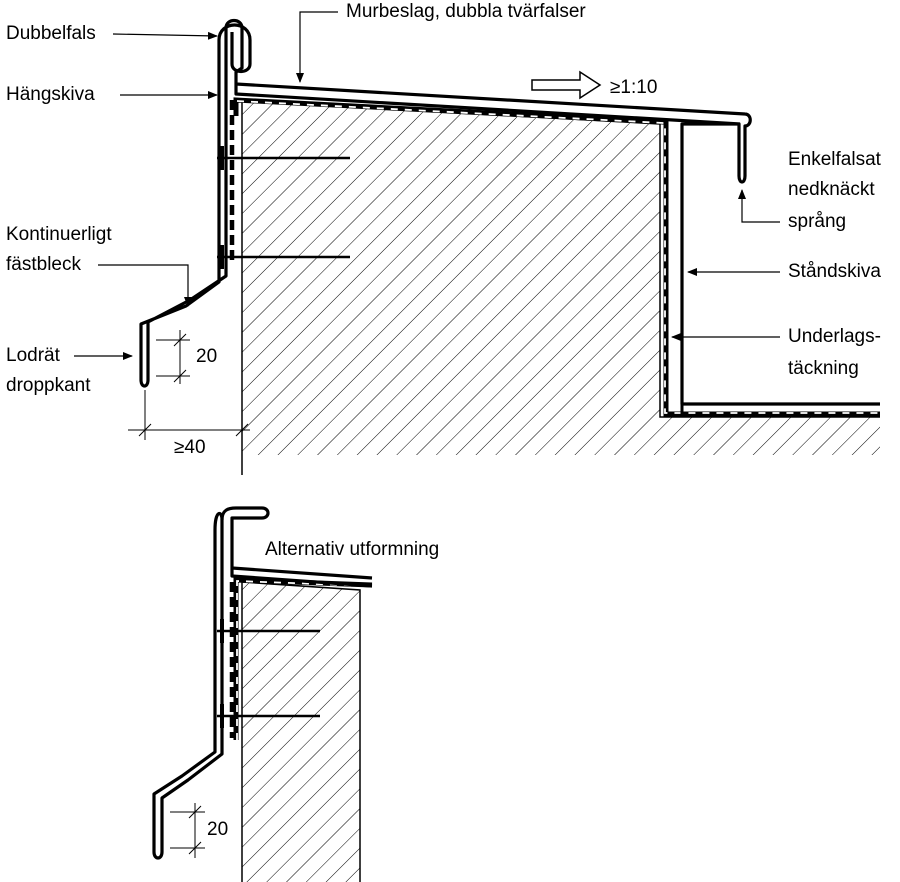 This screenshot has width=900, height=882. I want to click on fold-end-bottom, so click(218, 521).